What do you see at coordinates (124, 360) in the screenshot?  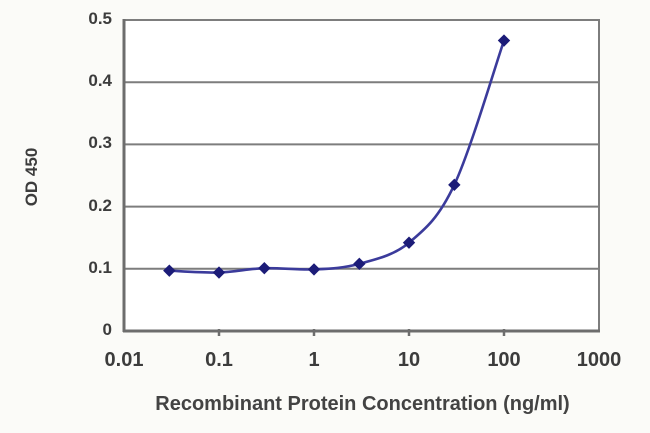 I see `x-tick-label: 0.01` at bounding box center [124, 360].